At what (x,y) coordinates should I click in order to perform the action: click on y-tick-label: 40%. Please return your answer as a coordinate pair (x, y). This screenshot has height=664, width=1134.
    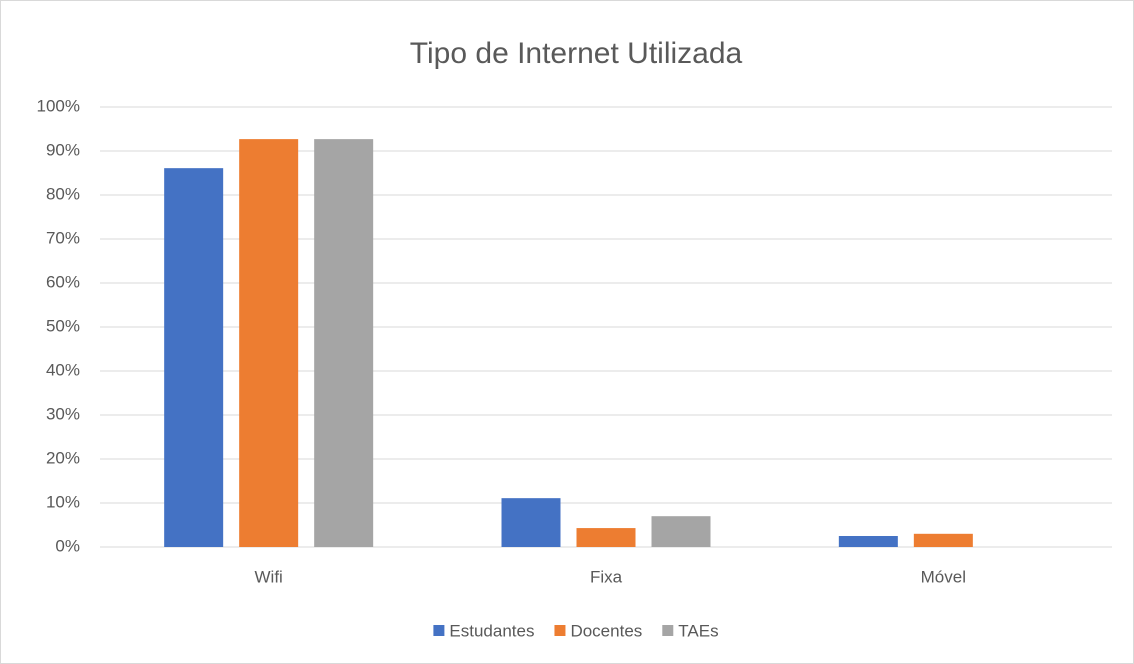
    Looking at the image, I should click on (63, 369).